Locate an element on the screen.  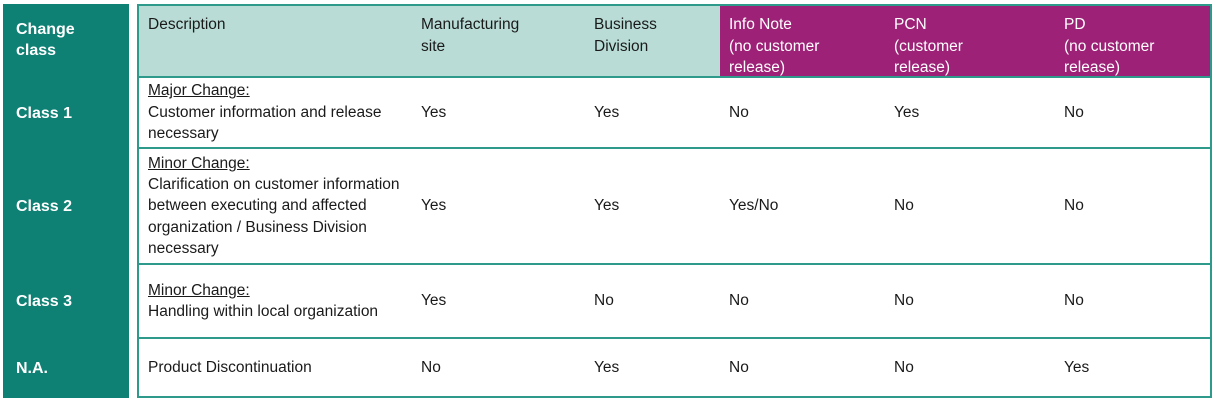
header-line: (customer is located at coordinates (928, 46).